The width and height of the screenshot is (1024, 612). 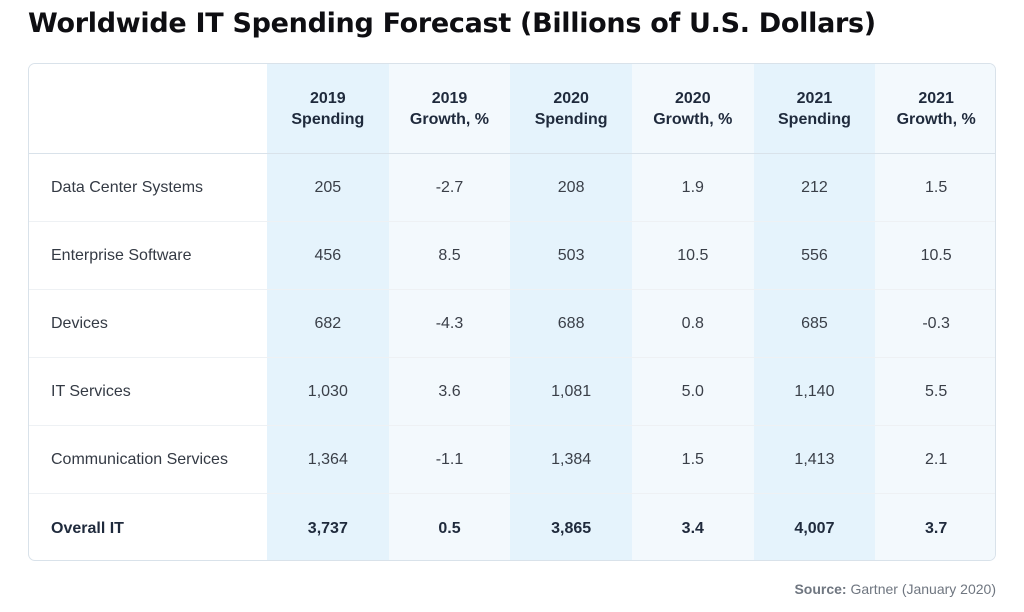 I want to click on col-header-2021-spending: 2021 Spending, so click(x=814, y=109).